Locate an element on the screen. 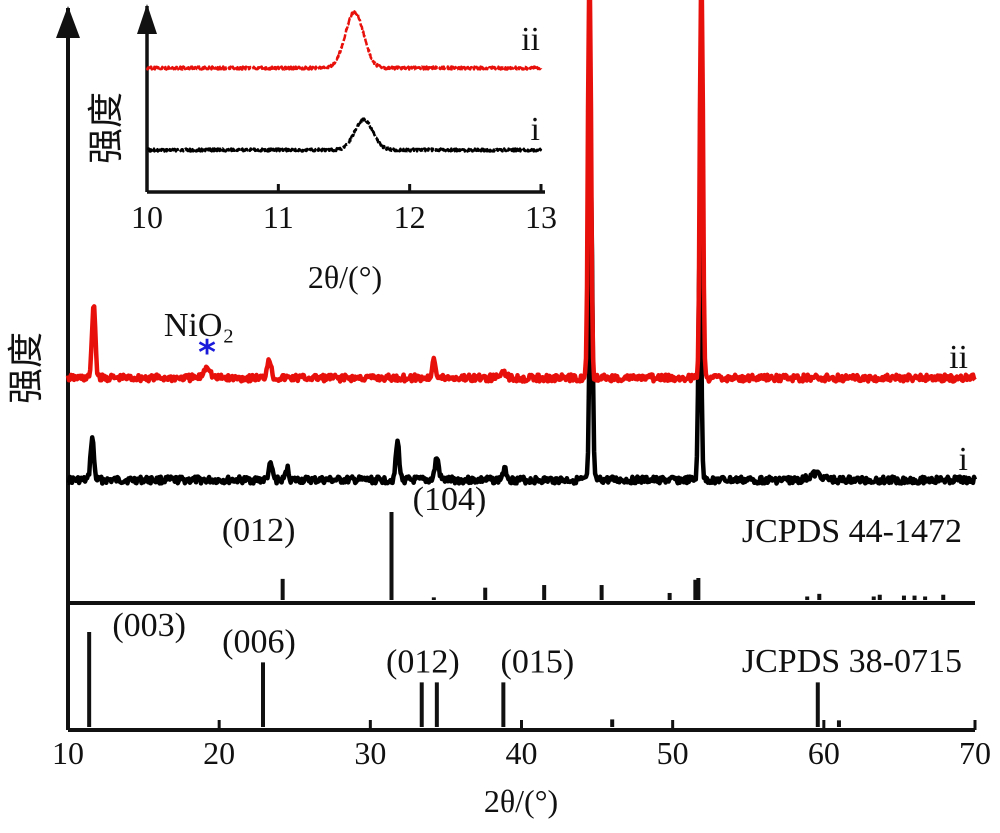 The image size is (1000, 833). main-x-ticks: 10 20 30 40 50 60 70 is located at coordinates (521, 745).